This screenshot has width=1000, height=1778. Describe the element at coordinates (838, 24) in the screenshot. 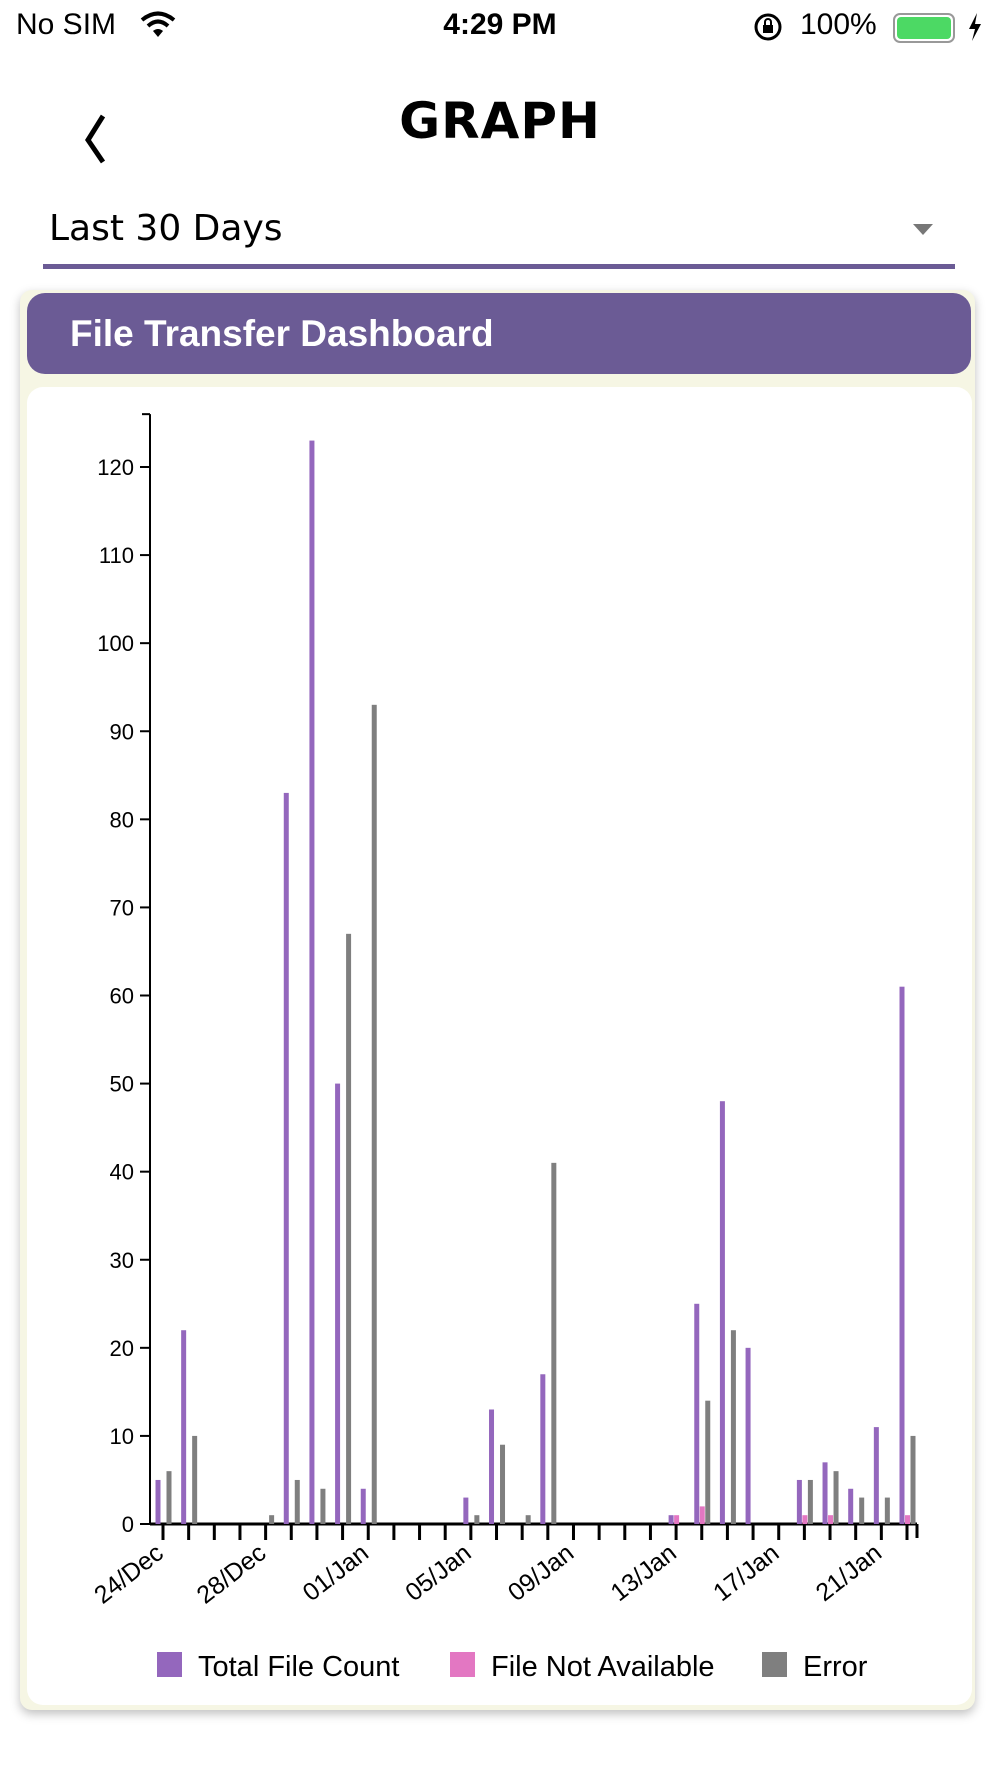

I see `battery-percent: 100%` at that location.